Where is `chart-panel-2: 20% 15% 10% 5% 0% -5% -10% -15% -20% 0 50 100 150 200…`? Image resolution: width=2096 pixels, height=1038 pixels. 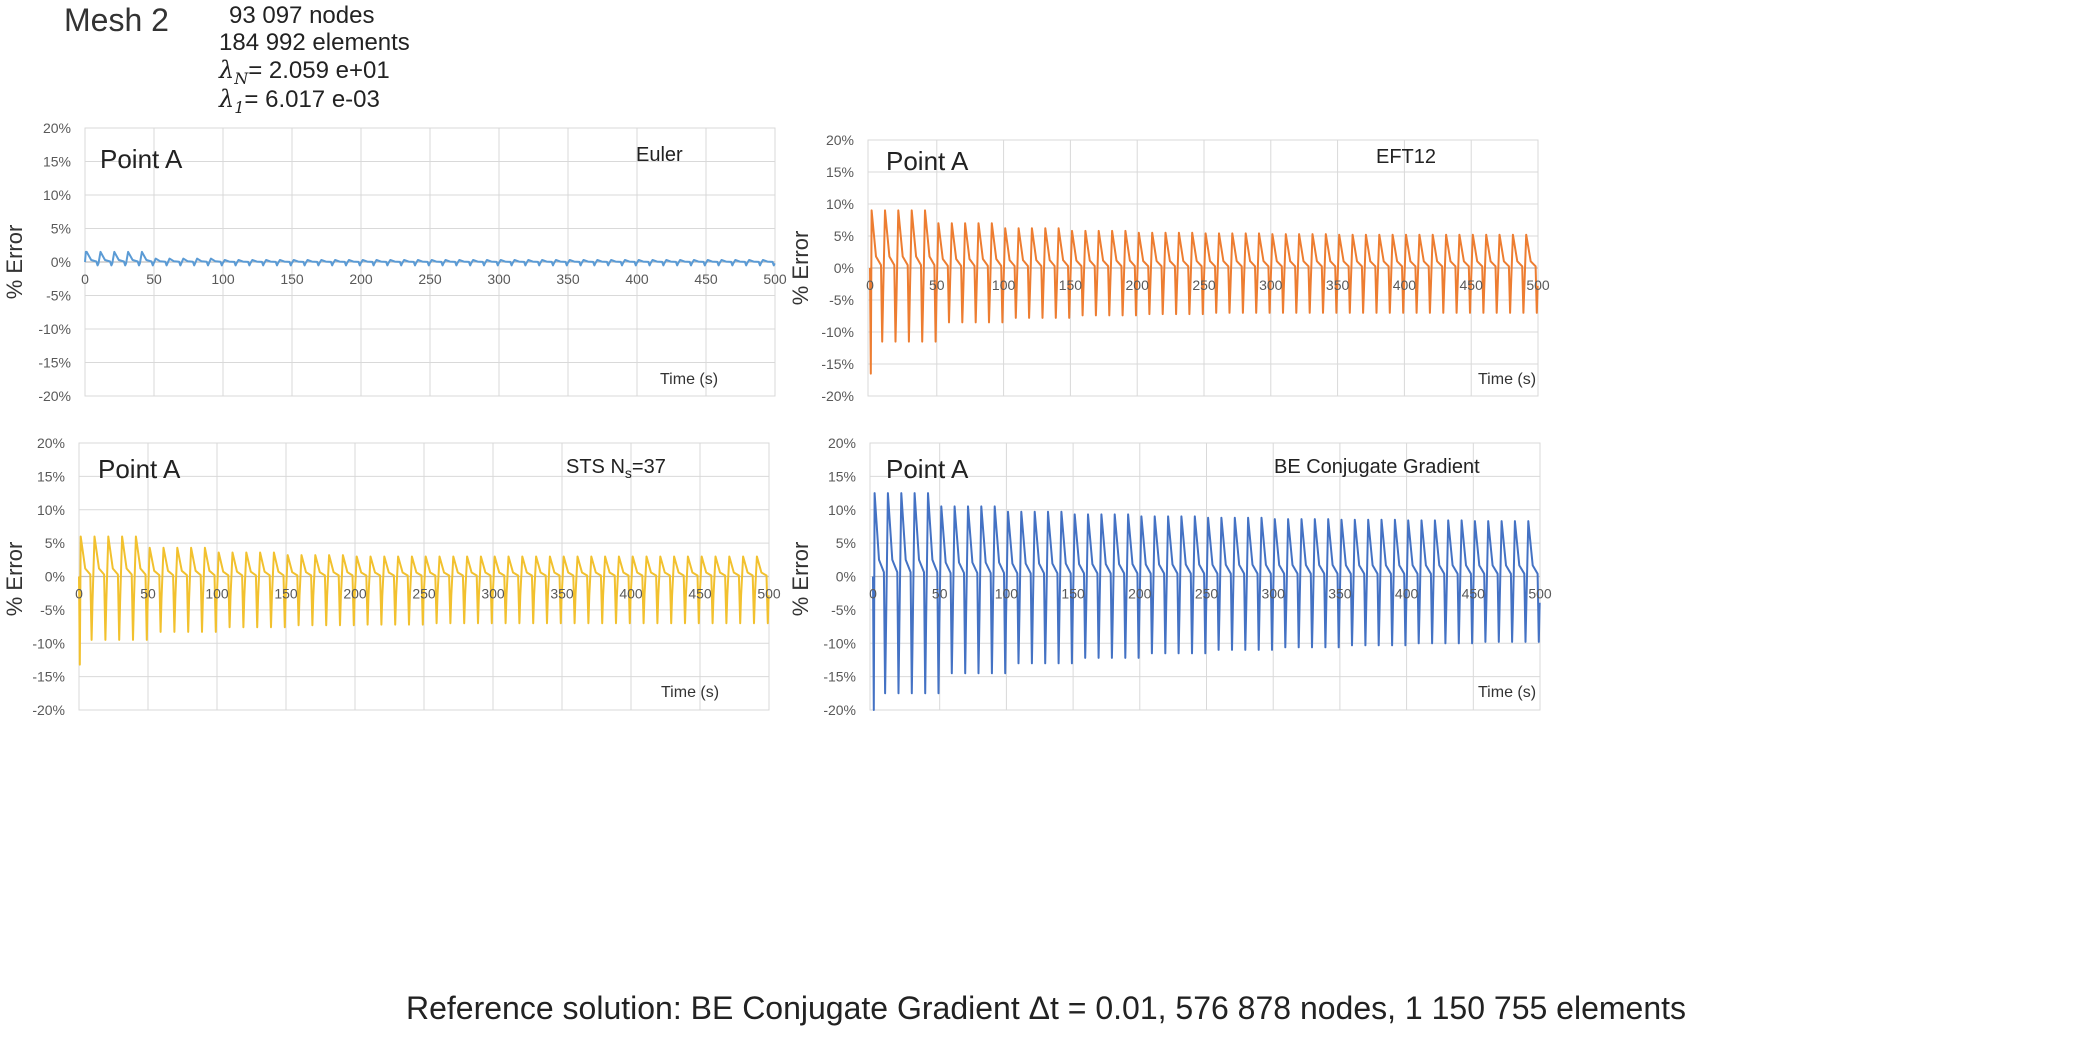 chart-panel-2: 20% 15% 10% 5% 0% -5% -10% -15% -20% 0 50 100 150 200… is located at coordinates (1169, 268).